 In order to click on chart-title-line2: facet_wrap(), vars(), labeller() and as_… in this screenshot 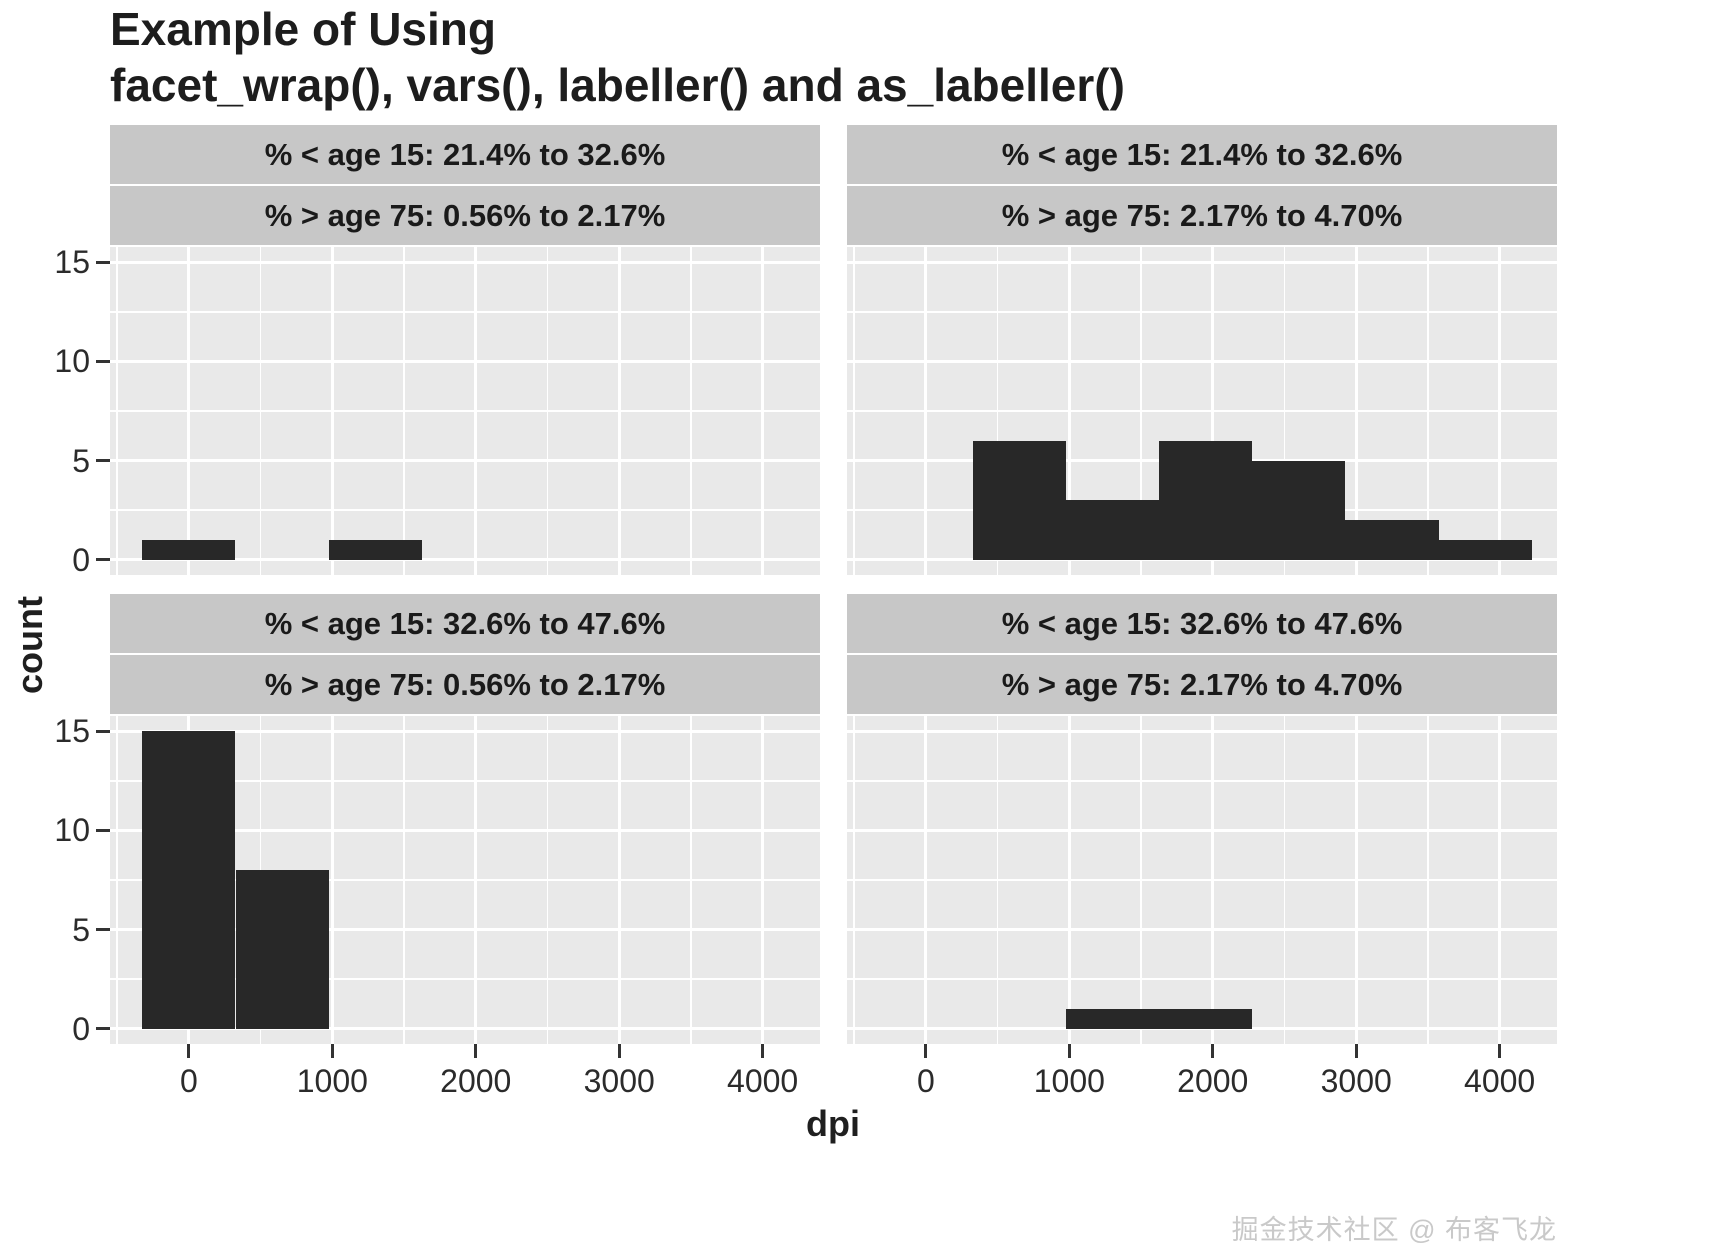, I will do `click(617, 85)`.